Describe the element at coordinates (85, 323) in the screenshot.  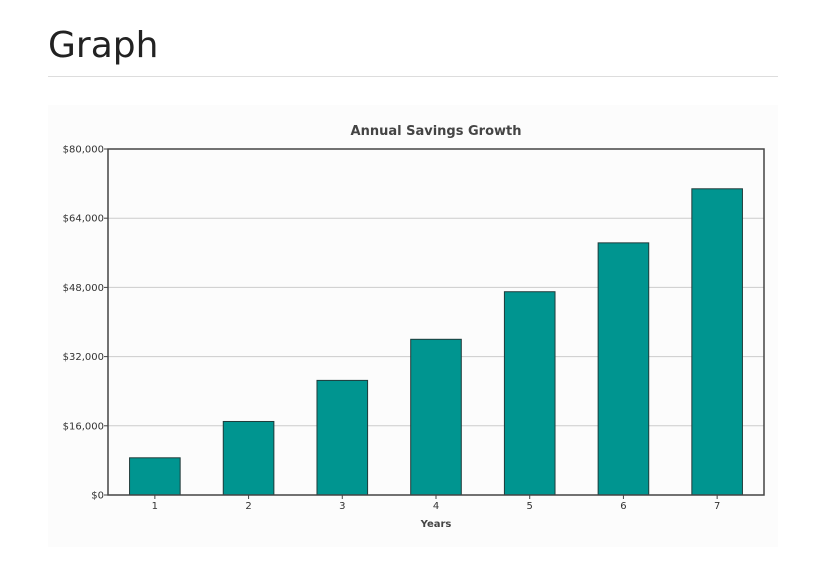
I see `y-axis-ticks: $0 $16,000 $32,000 $48,000 $64,000 $80,000` at that location.